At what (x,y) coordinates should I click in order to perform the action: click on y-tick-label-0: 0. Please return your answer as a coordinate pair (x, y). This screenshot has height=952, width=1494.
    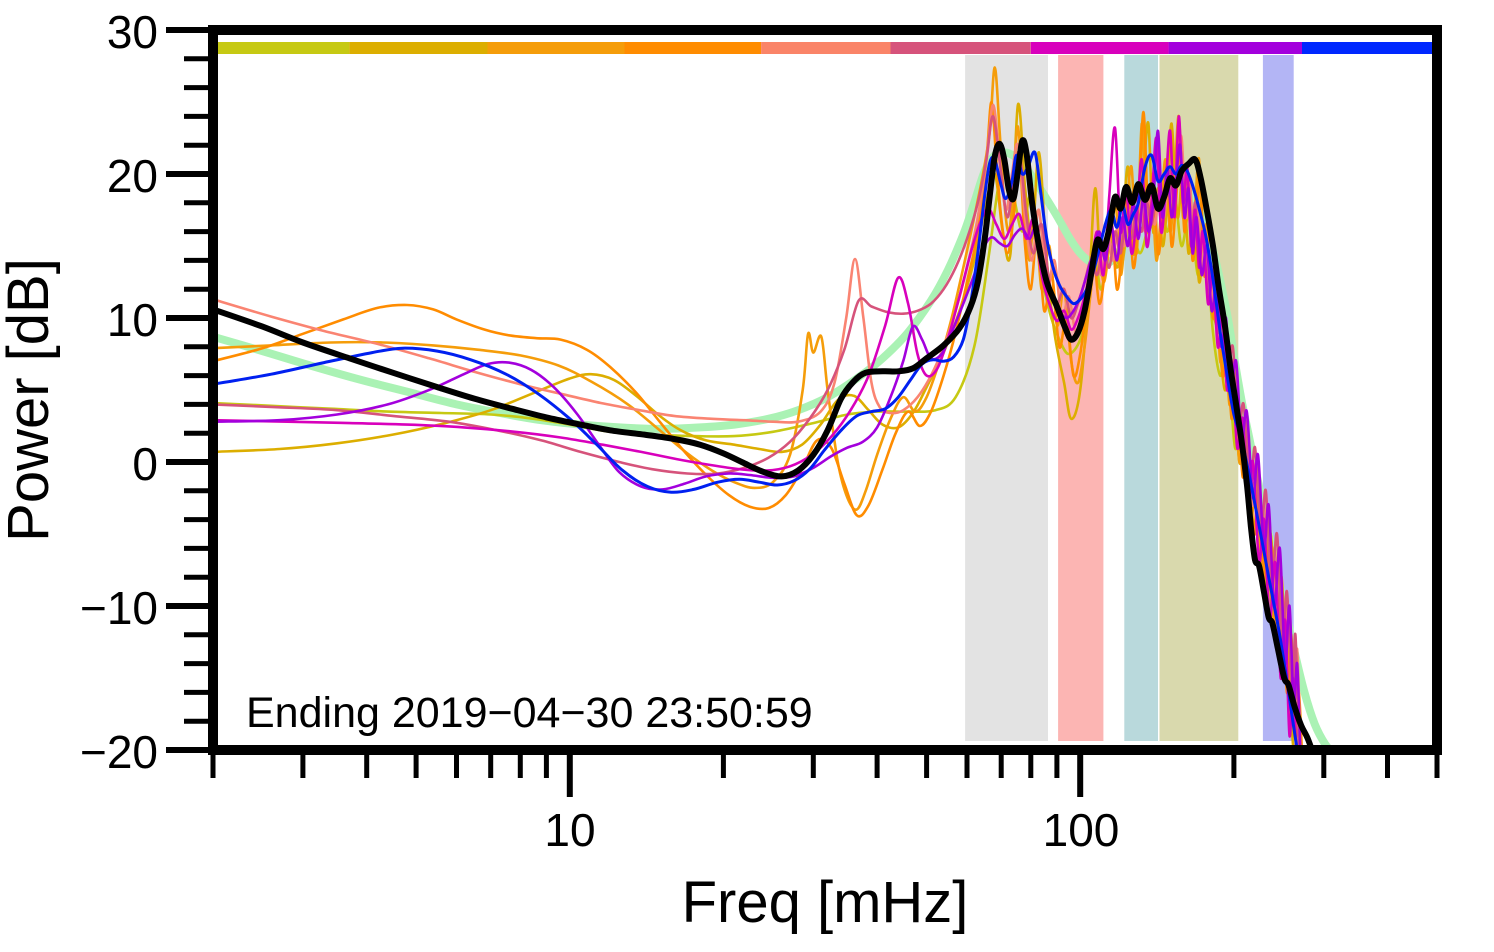
    Looking at the image, I should click on (145, 464).